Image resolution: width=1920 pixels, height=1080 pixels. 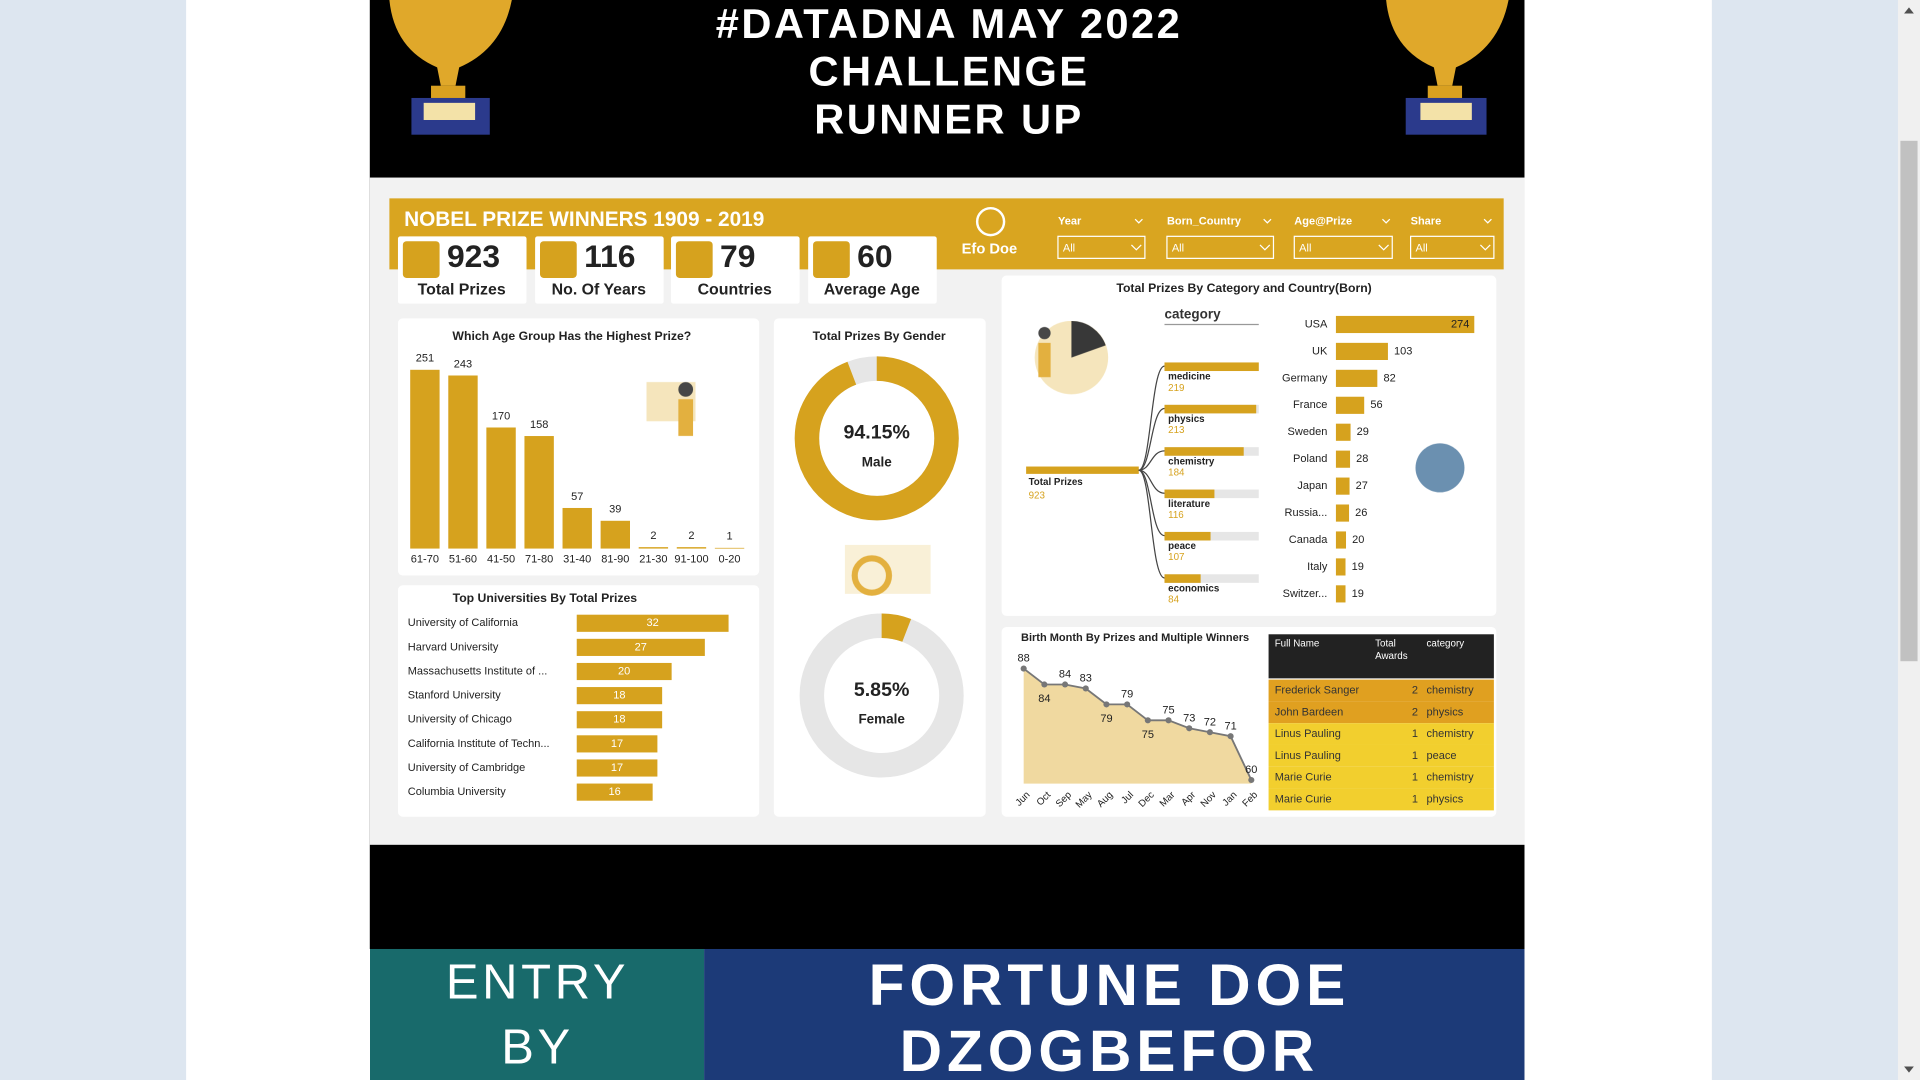 I want to click on kpi-label: Average Age, so click(x=872, y=289).